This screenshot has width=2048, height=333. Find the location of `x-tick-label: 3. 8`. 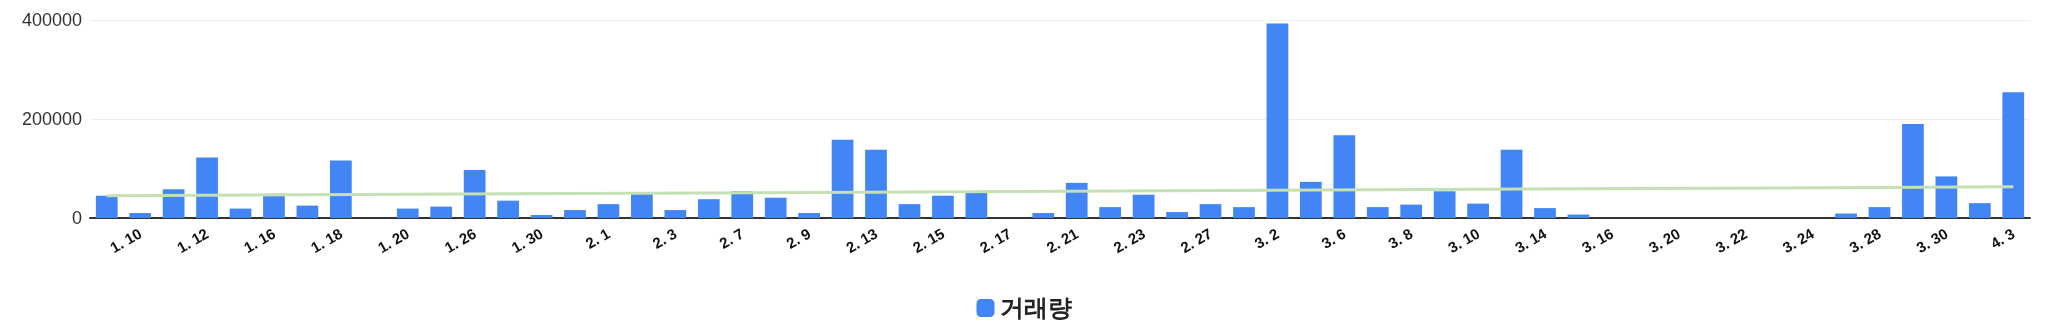

x-tick-label: 3. 8 is located at coordinates (1400, 238).